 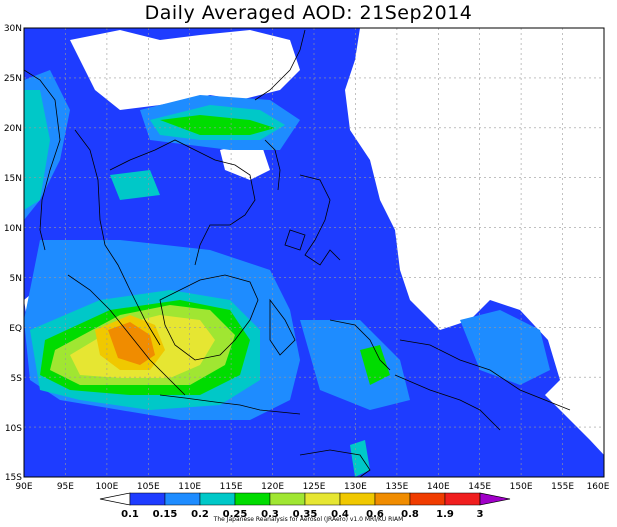 I want to click on colorbar-level-label: 0.35, so click(x=305, y=514).